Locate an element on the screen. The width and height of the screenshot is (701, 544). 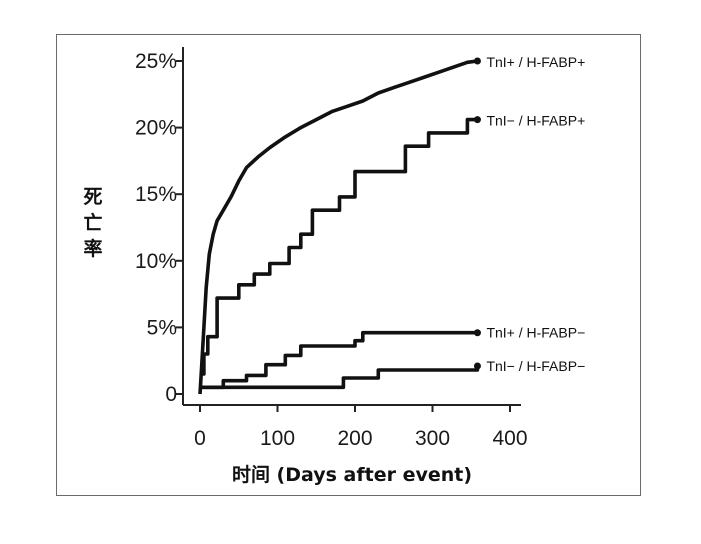
y-axis-title-char: 死 is located at coordinates (92, 197).